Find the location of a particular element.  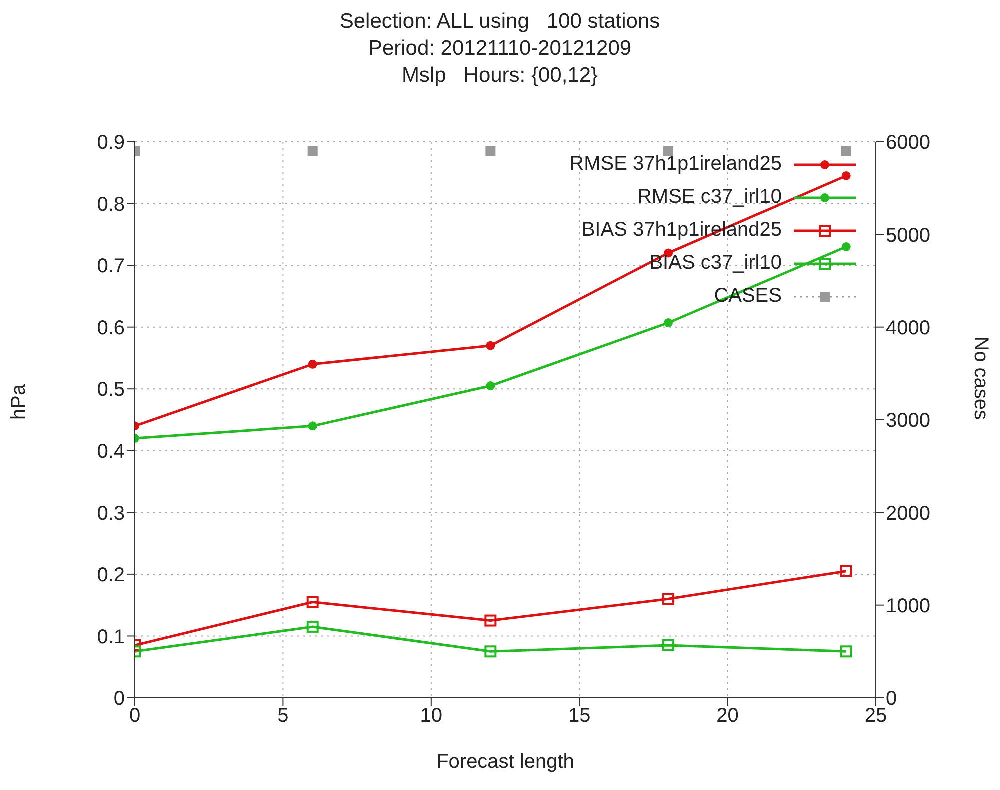

x-tick-label: 0 is located at coordinates (135, 716).